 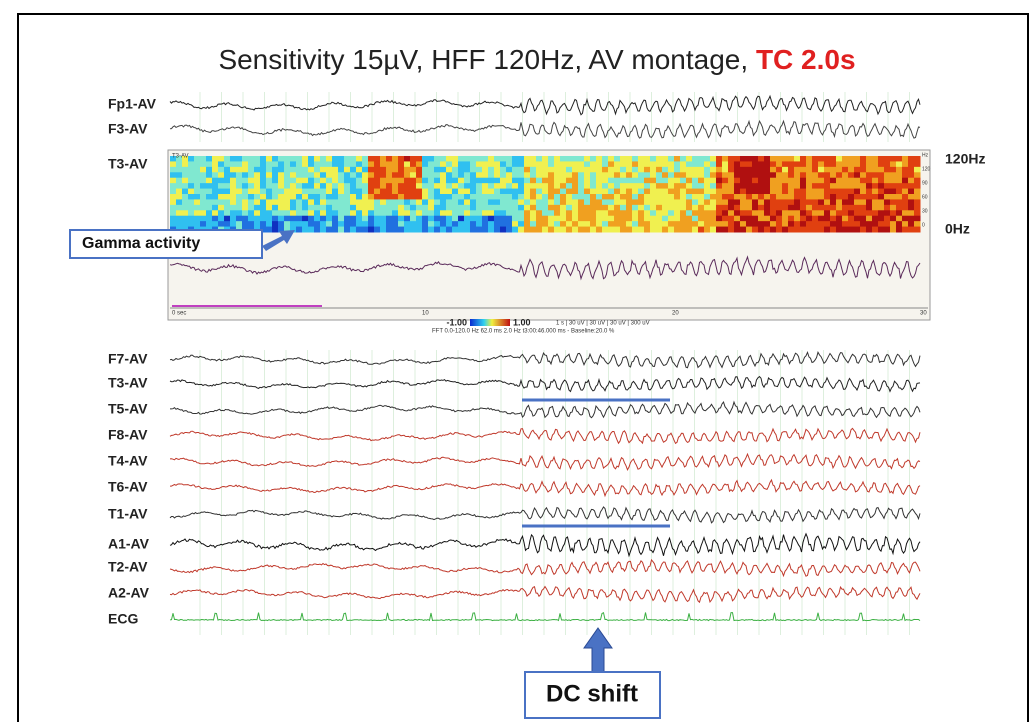 What do you see at coordinates (545, 462) in the screenshot?
I see `eeg-trace` at bounding box center [545, 462].